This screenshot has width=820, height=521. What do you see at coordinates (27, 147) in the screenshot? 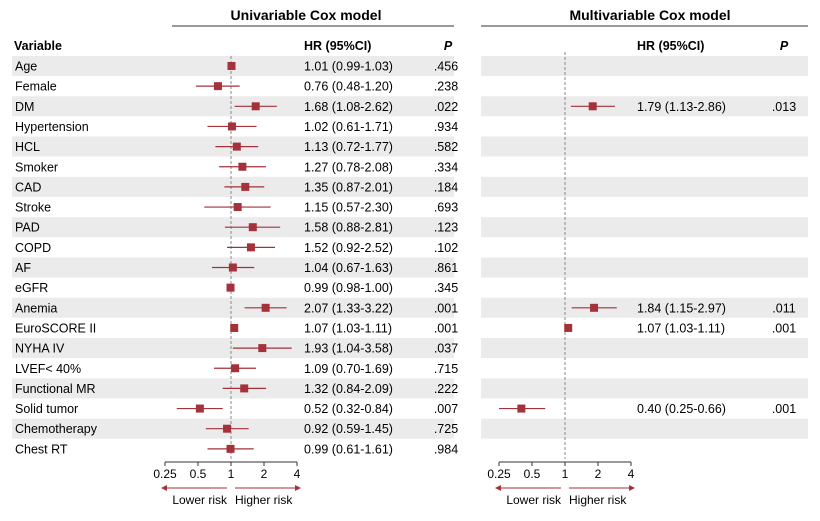
I see `variable-label: HCL` at bounding box center [27, 147].